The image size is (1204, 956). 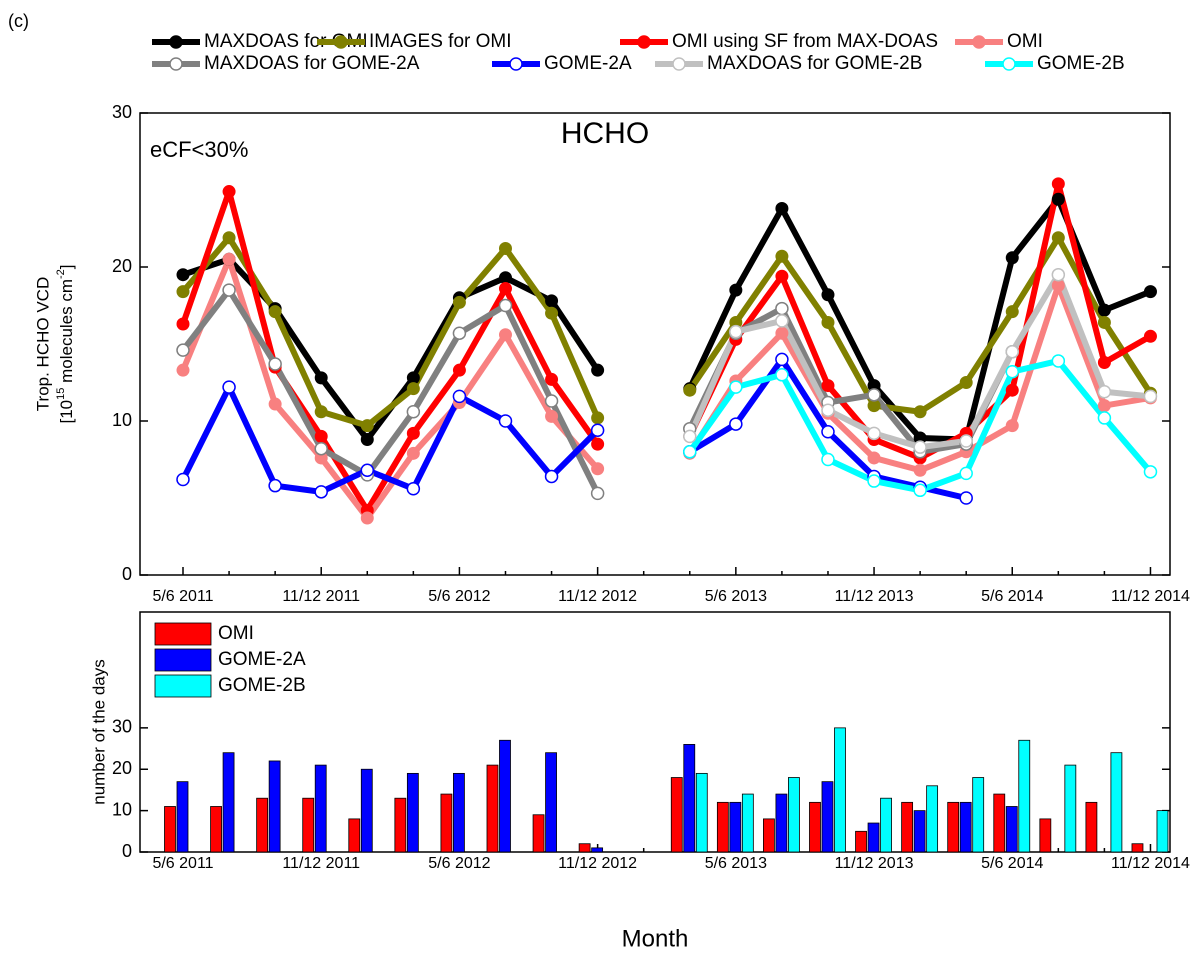 What do you see at coordinates (874, 863) in the screenshot?
I see `x-tick-label: 11/12 2013` at bounding box center [874, 863].